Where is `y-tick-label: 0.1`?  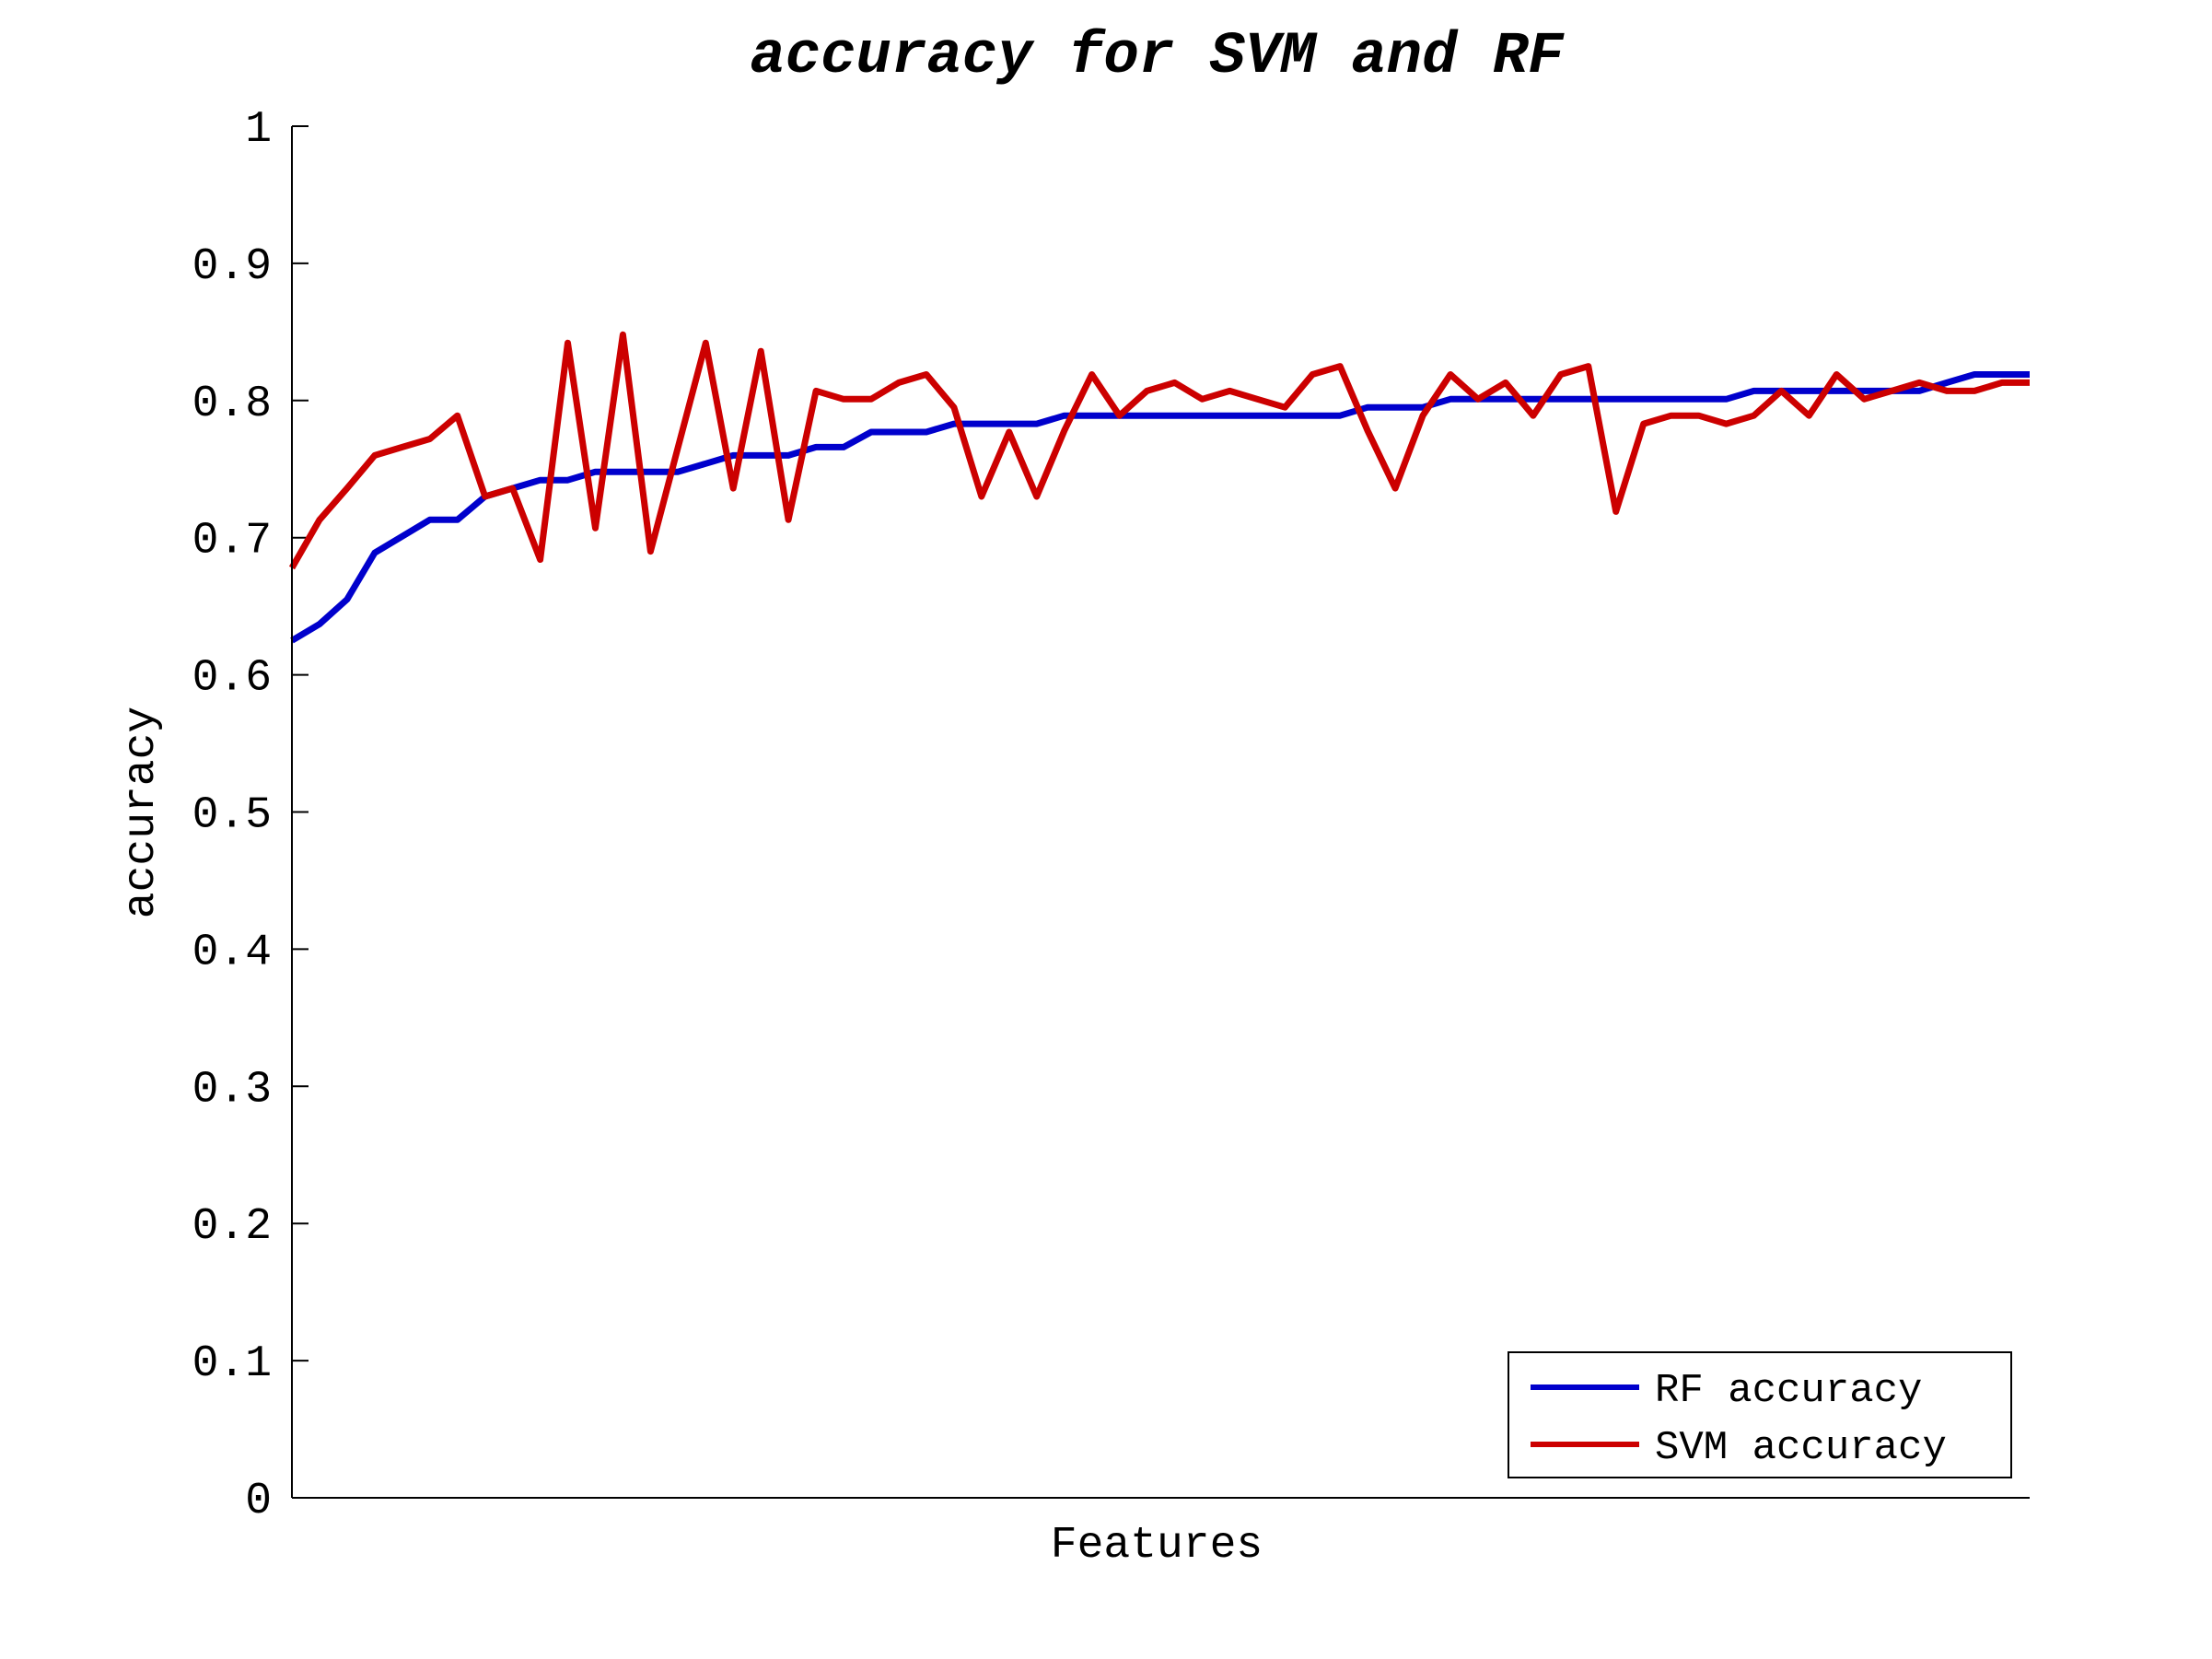
y-tick-label: 0.1 is located at coordinates (232, 1364).